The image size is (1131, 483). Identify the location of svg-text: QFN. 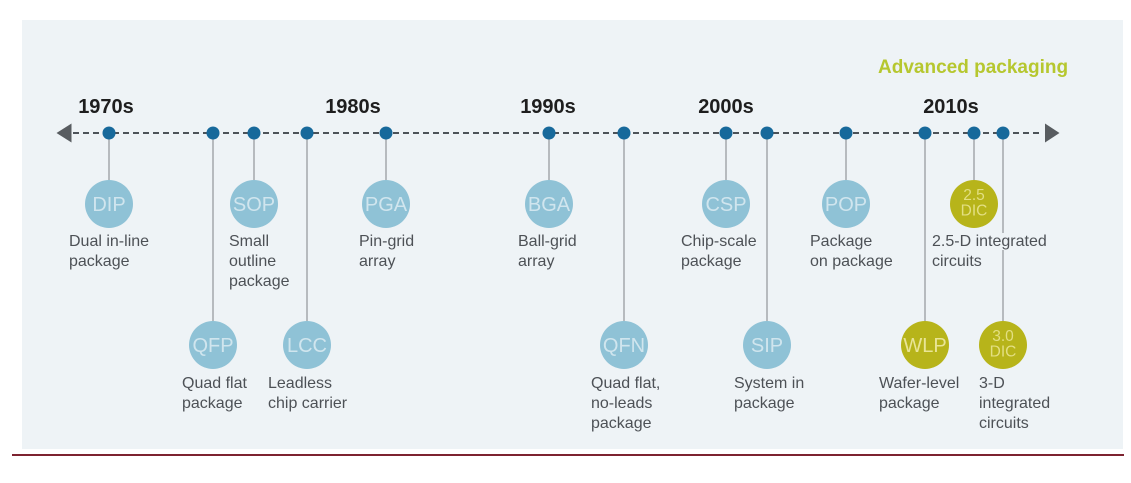
(624, 346).